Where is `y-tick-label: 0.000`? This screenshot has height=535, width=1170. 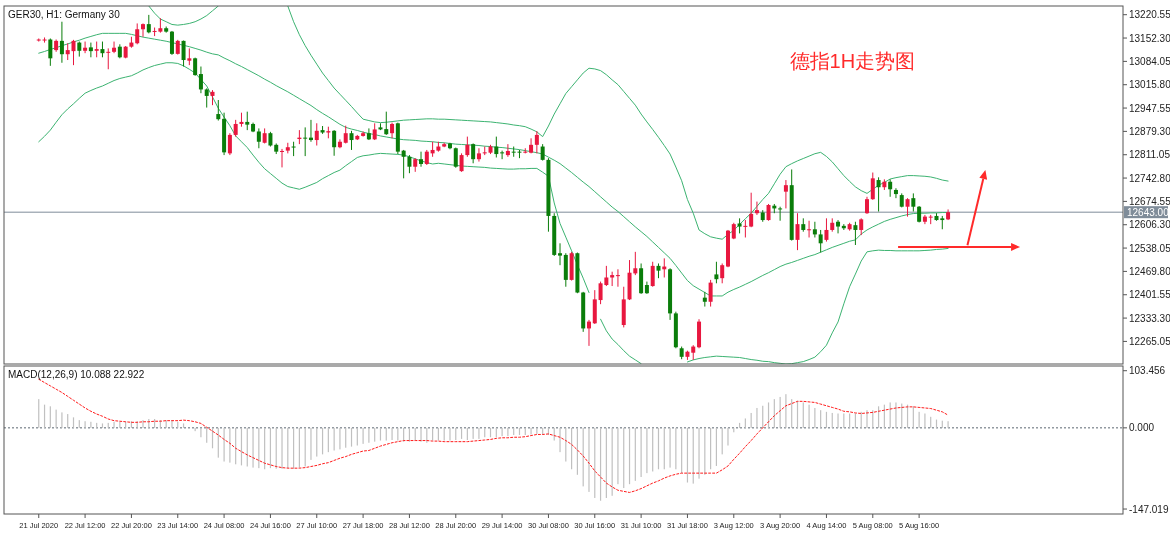
y-tick-label: 0.000 is located at coordinates (1142, 428).